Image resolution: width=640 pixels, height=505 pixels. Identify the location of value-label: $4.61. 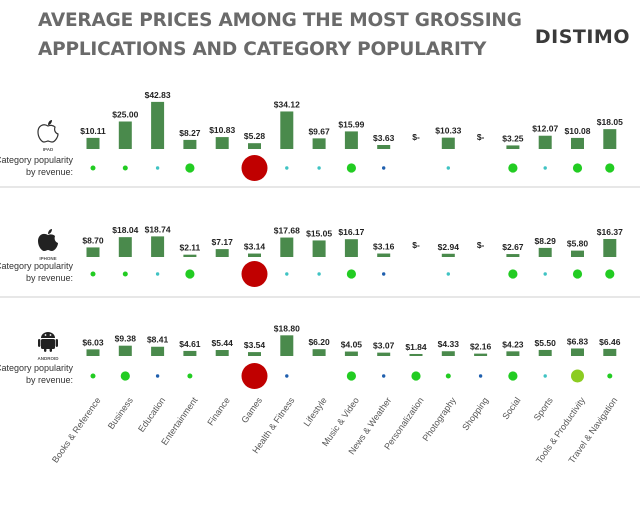
(190, 344).